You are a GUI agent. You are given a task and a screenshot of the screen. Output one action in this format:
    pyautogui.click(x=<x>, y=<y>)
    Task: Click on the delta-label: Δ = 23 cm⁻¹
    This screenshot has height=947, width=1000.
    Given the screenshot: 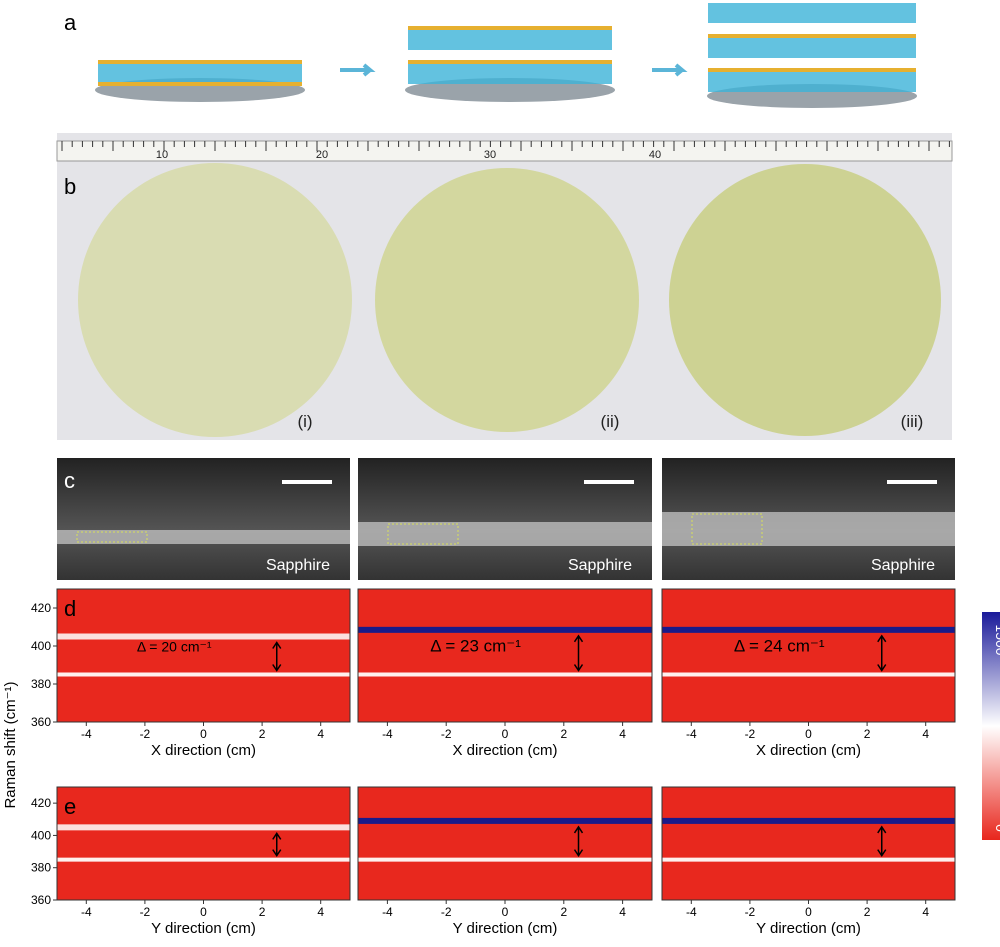 What is the action you would take?
    pyautogui.click(x=475, y=646)
    